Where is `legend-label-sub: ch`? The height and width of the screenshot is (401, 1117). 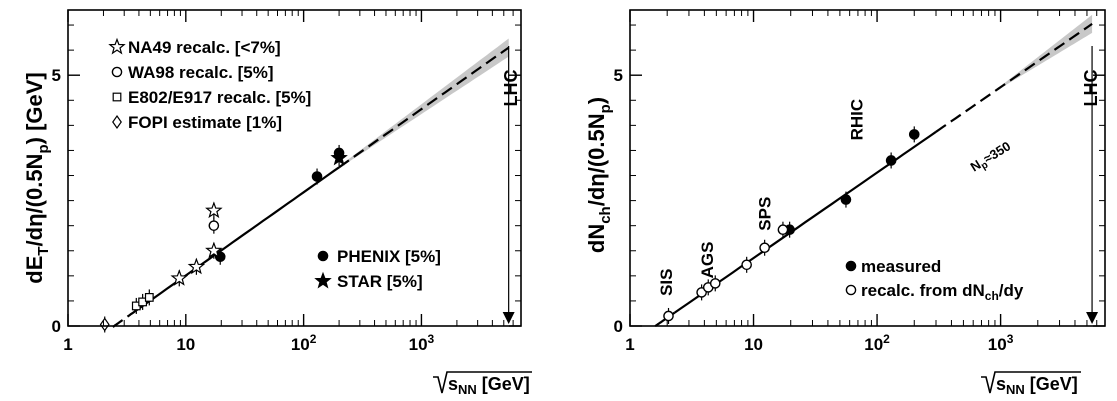 legend-label-sub: ch is located at coordinates (992, 296).